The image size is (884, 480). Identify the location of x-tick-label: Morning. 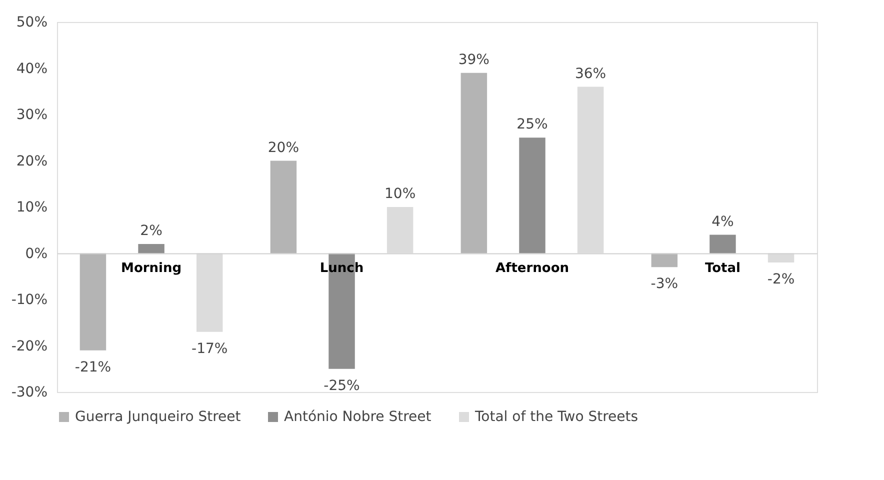
(151, 268).